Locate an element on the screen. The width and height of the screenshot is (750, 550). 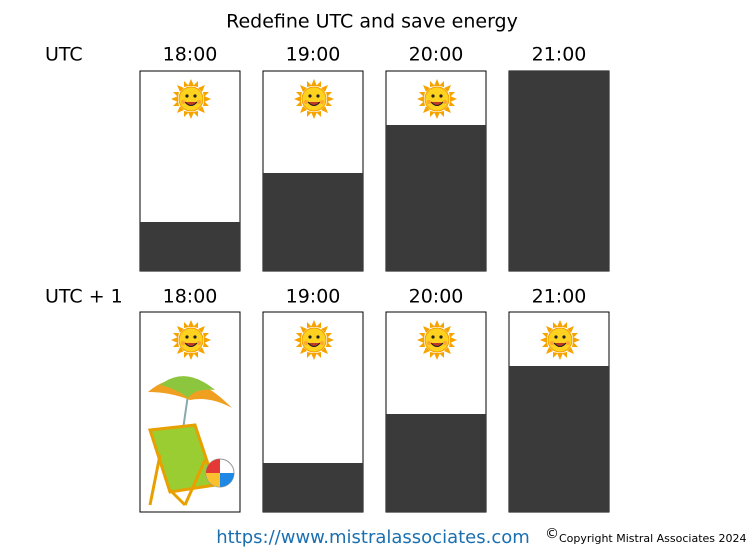
copyright-text: Copyright Mistral Associates 2024 is located at coordinates (653, 538).